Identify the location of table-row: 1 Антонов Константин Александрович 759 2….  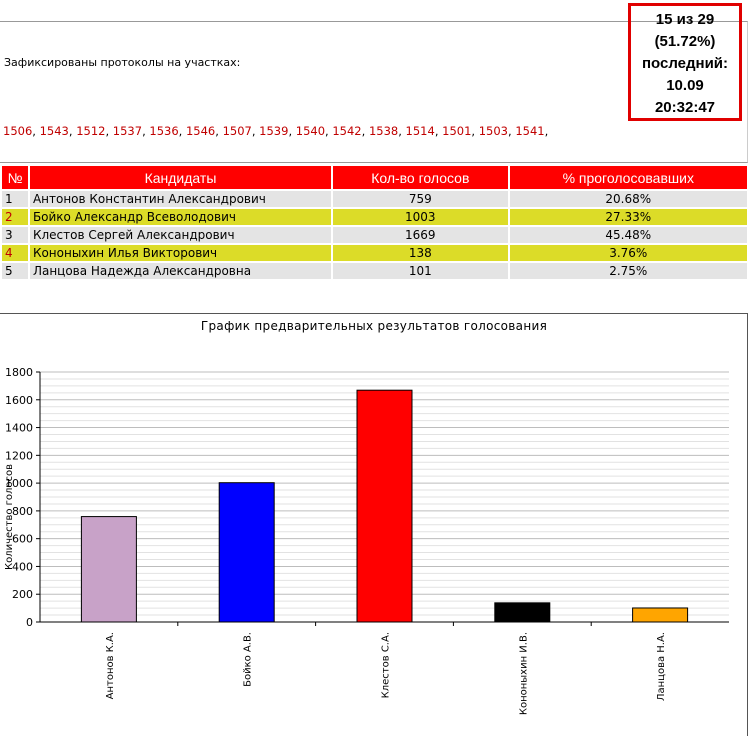
(375, 199).